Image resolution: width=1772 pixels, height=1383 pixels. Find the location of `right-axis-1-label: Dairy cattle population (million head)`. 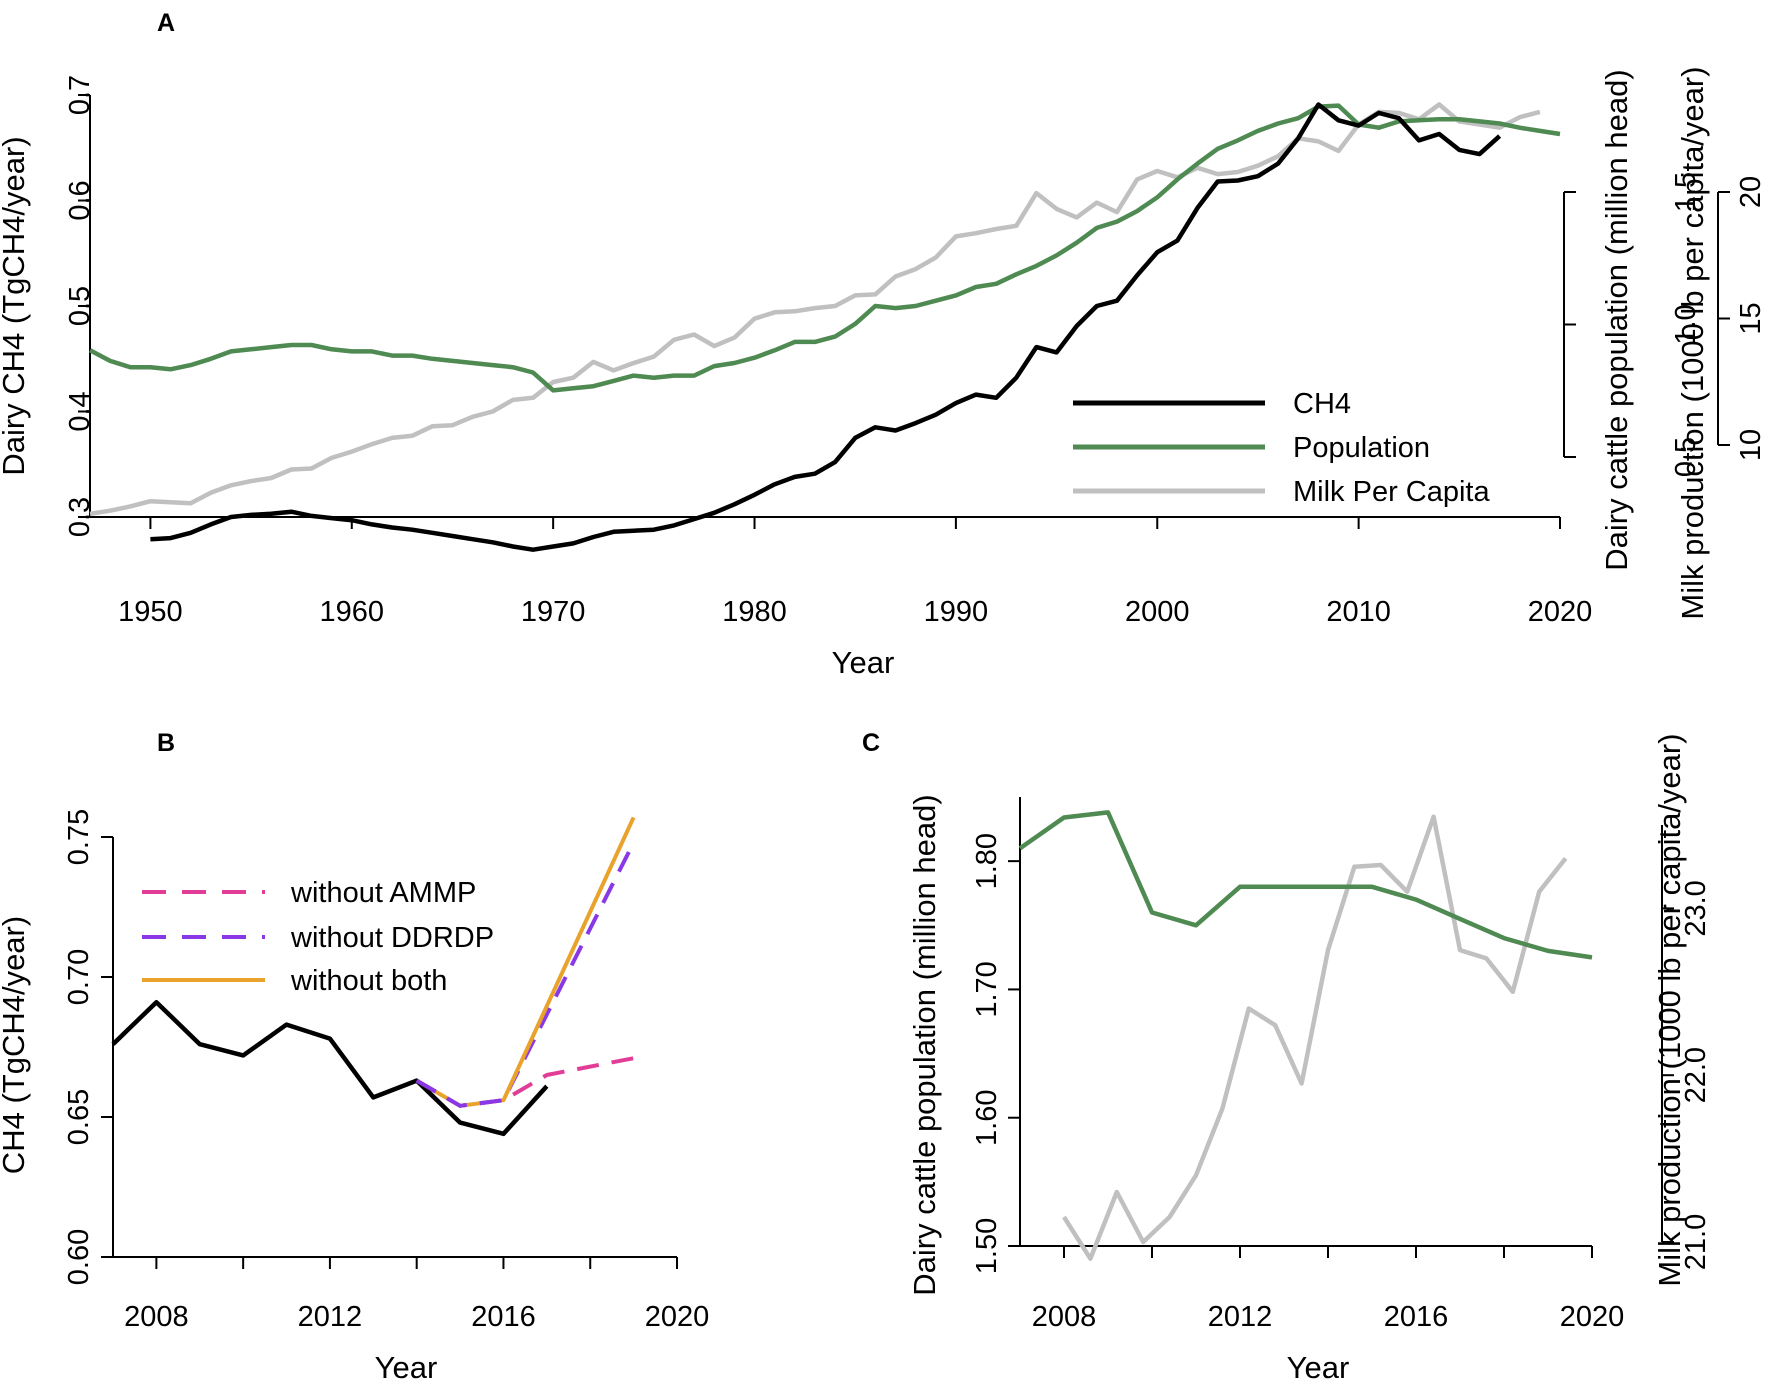

right-axis-1-label: Dairy cattle population (million head) is located at coordinates (1616, 319).